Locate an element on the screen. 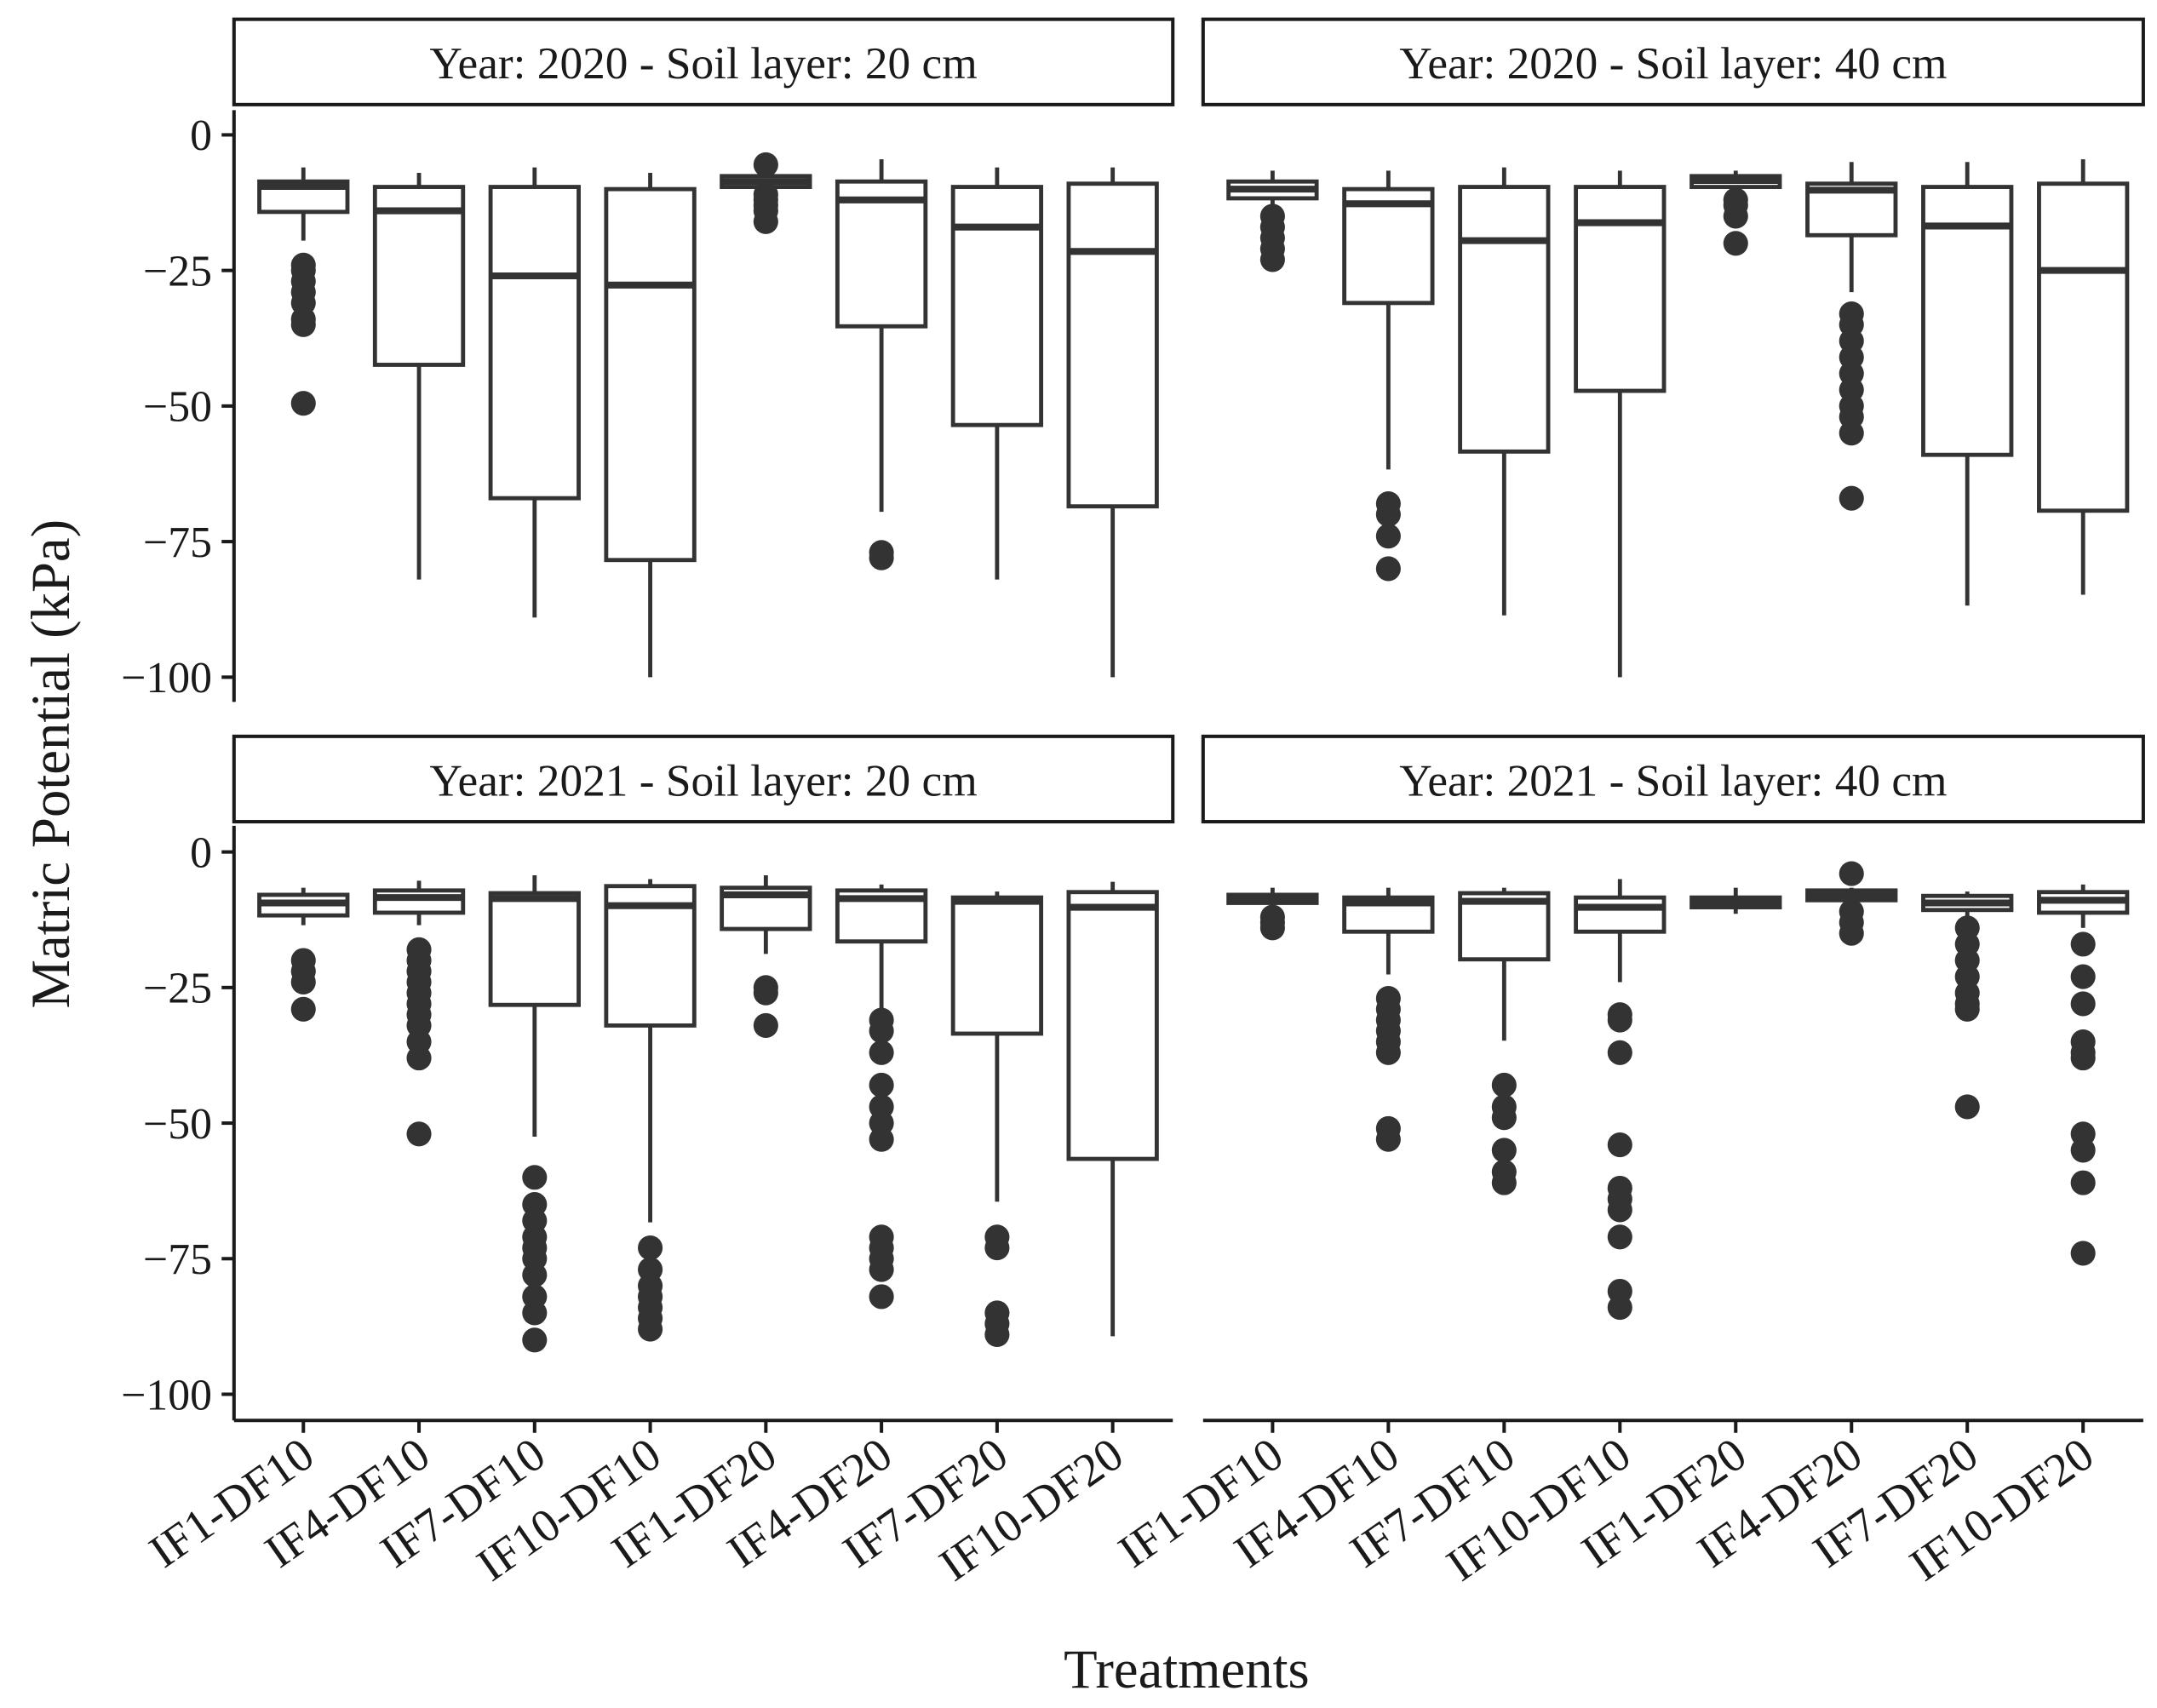 This screenshot has height=1708, width=2157. facet-strip-label: Year: 2020 - Soil layer: 20 cm is located at coordinates (703, 63).